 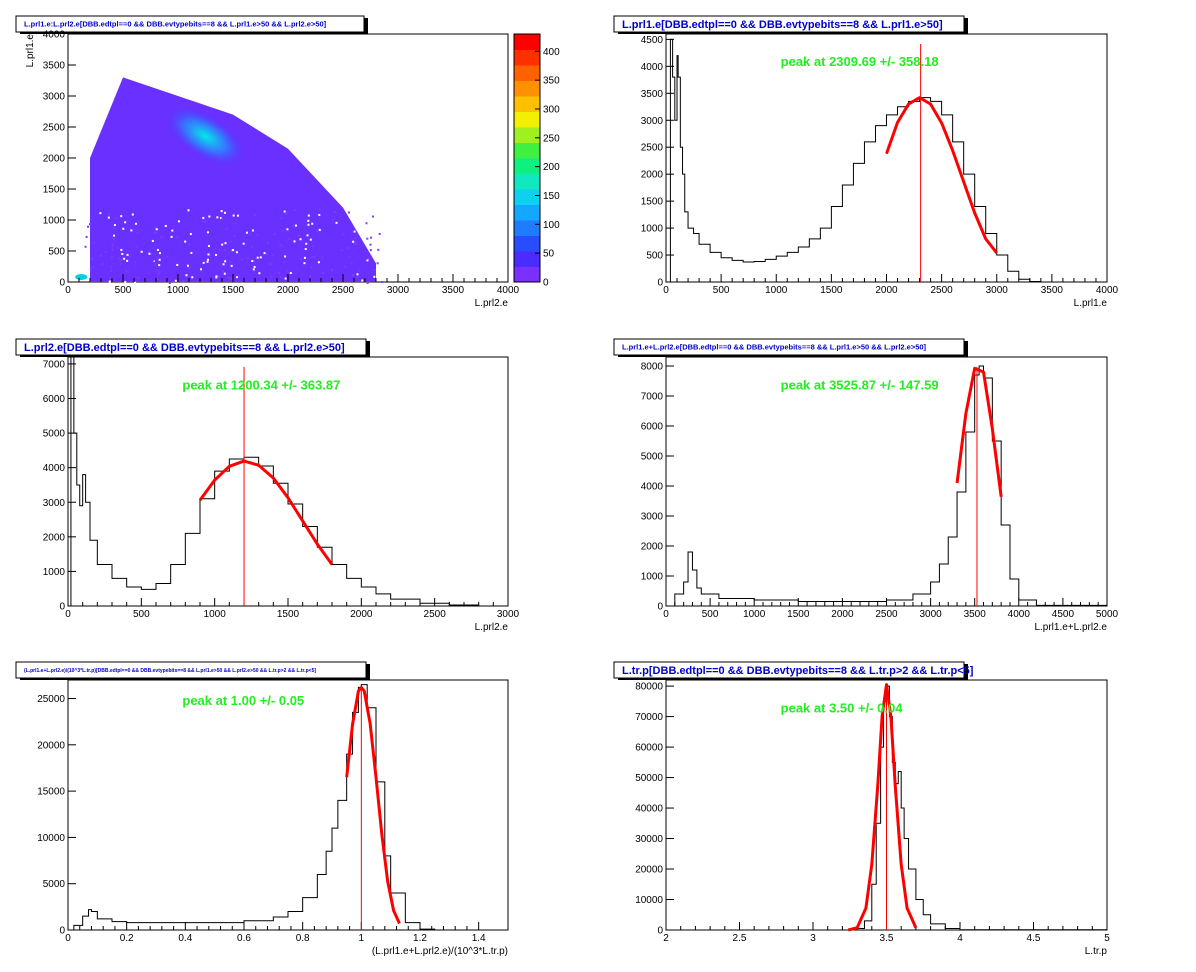 What do you see at coordinates (652, 397) in the screenshot?
I see `y-tick-label: 7000` at bounding box center [652, 397].